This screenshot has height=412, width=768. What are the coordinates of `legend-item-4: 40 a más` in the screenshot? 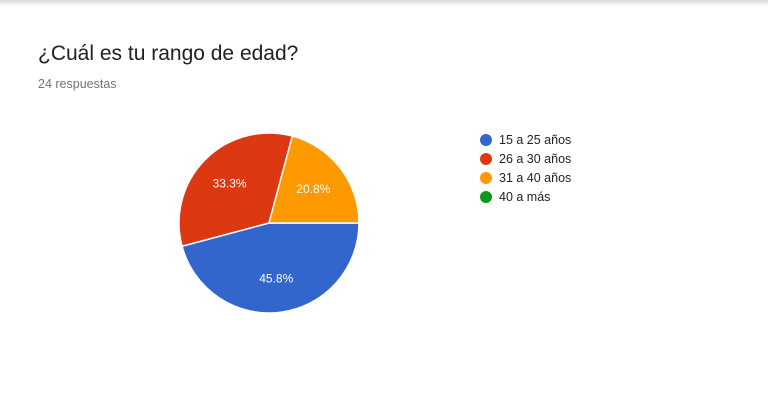 It's located at (525, 196).